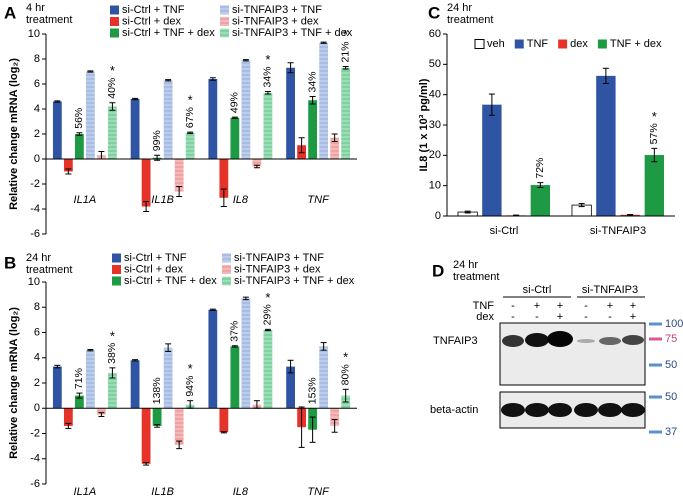 The image size is (683, 501). Describe the element at coordinates (112, 353) in the screenshot. I see `annotation: 38%` at that location.